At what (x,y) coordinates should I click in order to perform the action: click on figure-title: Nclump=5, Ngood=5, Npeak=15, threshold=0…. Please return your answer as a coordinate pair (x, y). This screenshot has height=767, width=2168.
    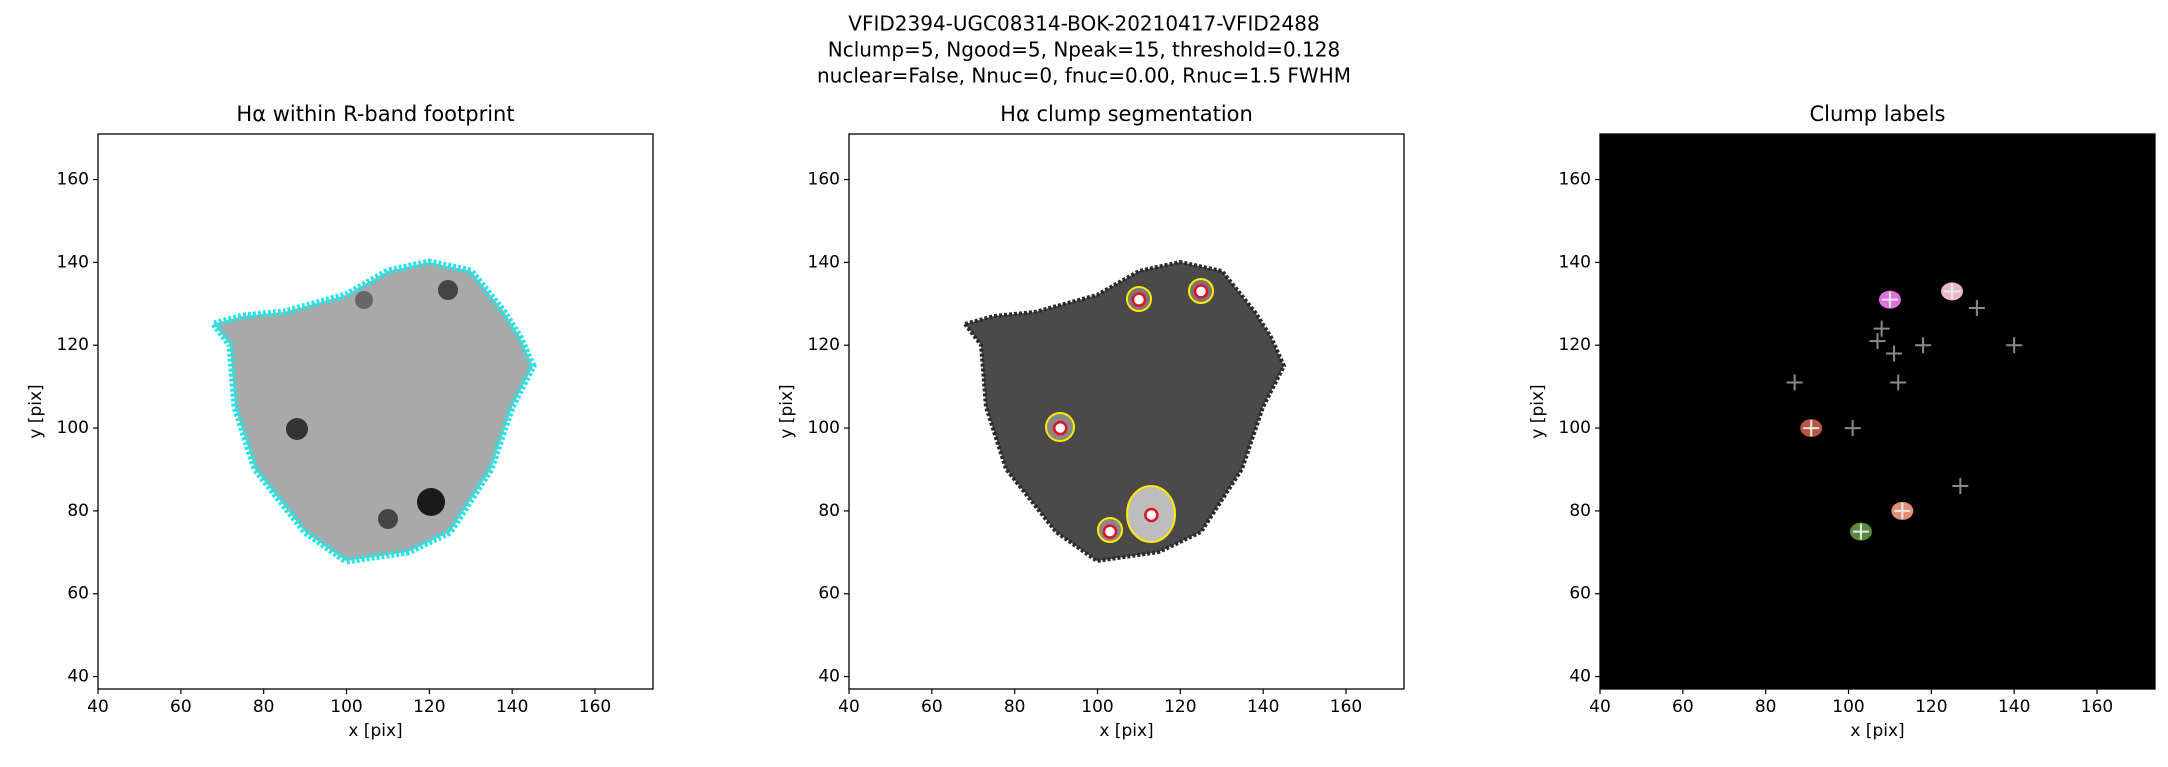
    Looking at the image, I should click on (1084, 50).